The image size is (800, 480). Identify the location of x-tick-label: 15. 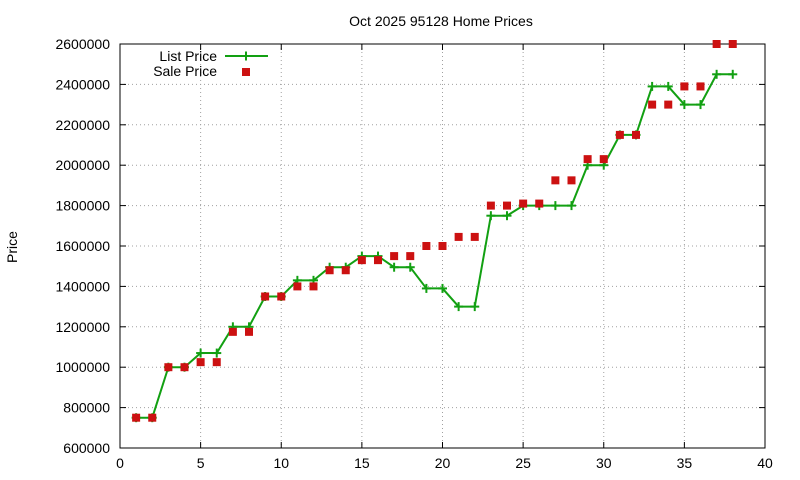
(362, 463).